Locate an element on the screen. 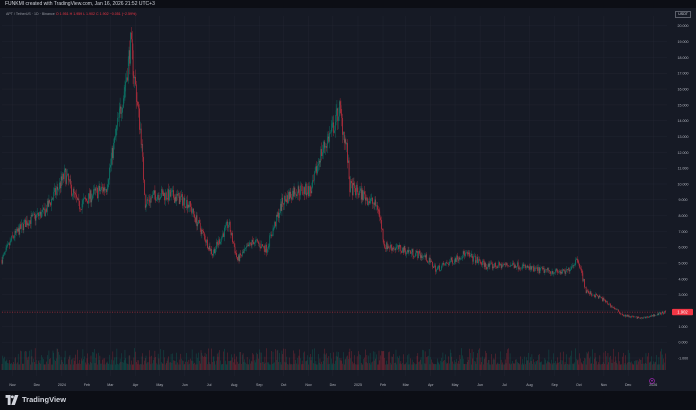 Image resolution: width=696 pixels, height=410 pixels. tradingview-logo-icon is located at coordinates (12, 400).